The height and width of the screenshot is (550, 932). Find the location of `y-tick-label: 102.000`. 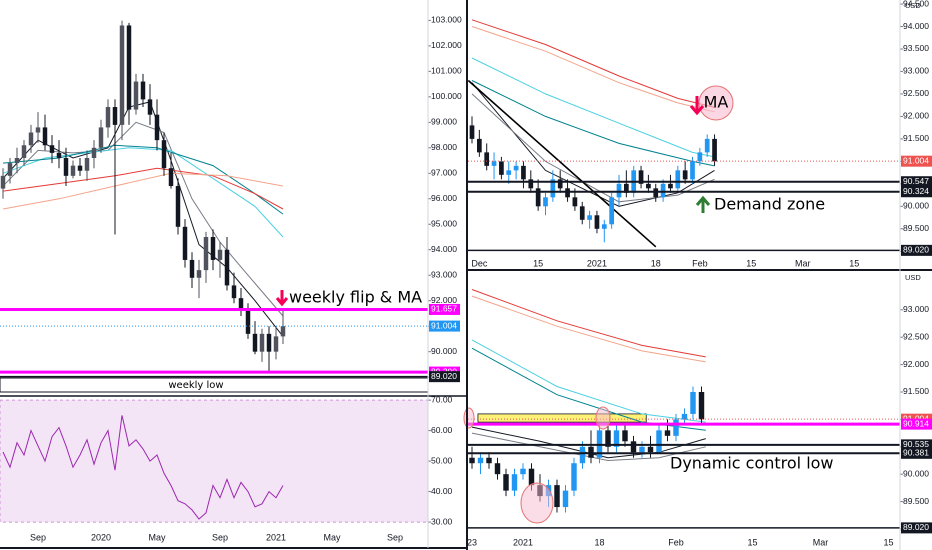

y-tick-label: 102.000 is located at coordinates (446, 45).